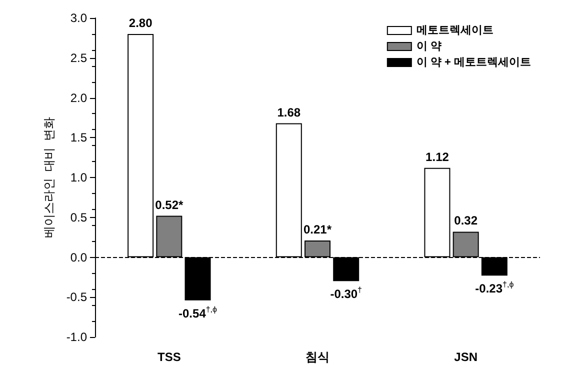 The width and height of the screenshot is (586, 368). What do you see at coordinates (429, 46) in the screenshot?
I see `legend-label: 이 약` at bounding box center [429, 46].